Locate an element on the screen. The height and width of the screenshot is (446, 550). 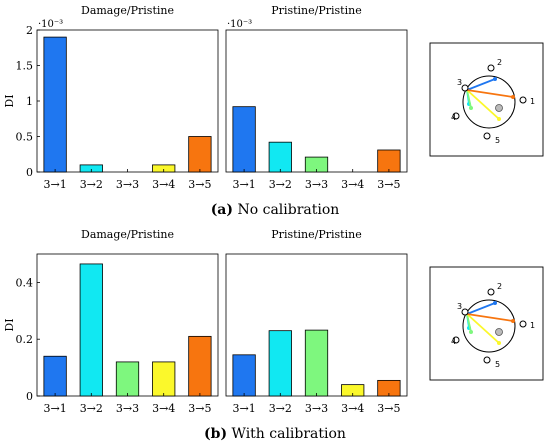
caption-a-tag: (a) is located at coordinates (222, 210).